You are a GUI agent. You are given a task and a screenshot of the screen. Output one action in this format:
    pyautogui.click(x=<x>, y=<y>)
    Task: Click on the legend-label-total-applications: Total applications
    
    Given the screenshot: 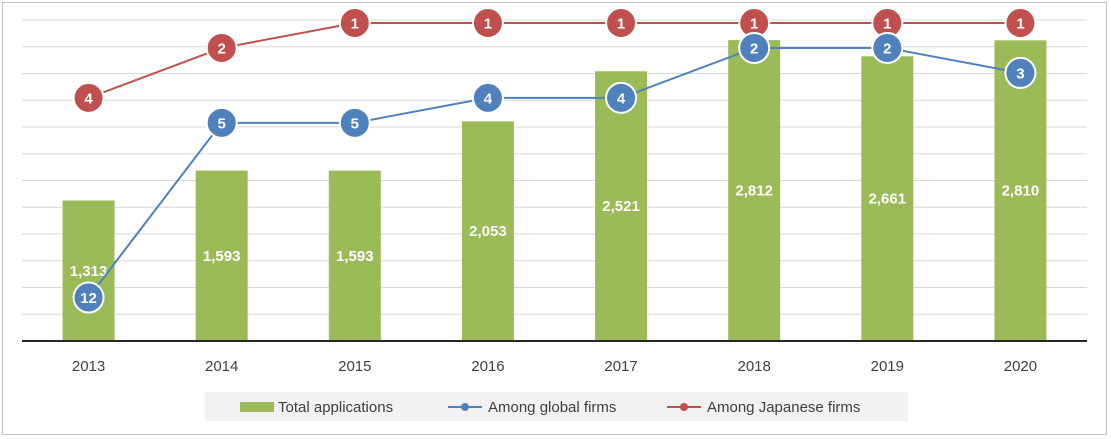 What is the action you would take?
    pyautogui.click(x=335, y=407)
    